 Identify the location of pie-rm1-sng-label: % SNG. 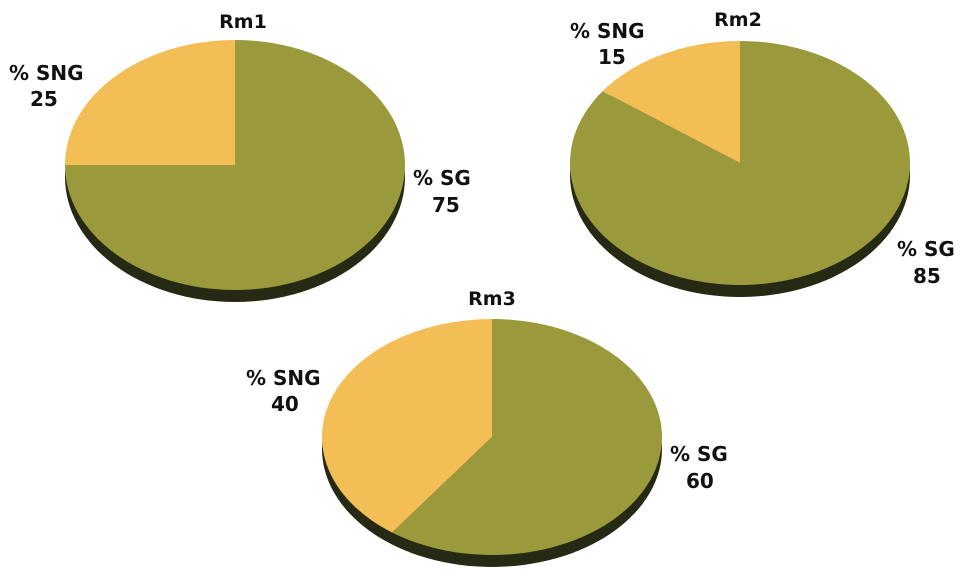
(46, 73).